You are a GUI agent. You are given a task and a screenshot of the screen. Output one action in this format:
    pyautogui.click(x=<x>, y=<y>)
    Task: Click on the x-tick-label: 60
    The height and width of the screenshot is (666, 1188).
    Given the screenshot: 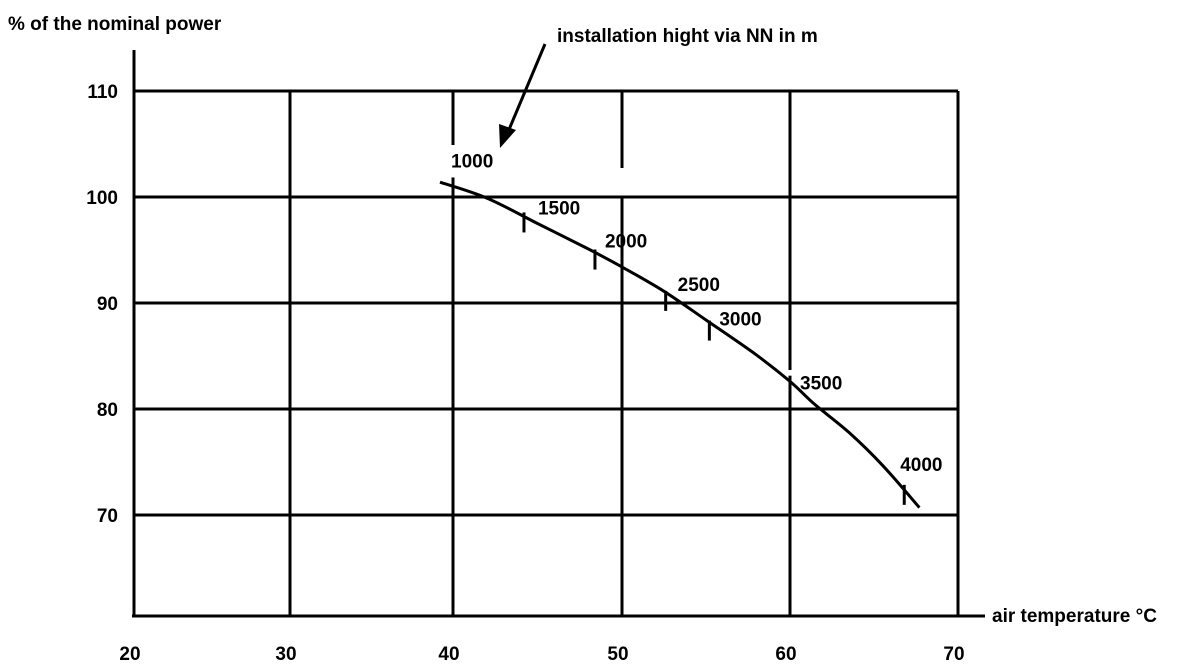 What is the action you would take?
    pyautogui.click(x=785, y=654)
    